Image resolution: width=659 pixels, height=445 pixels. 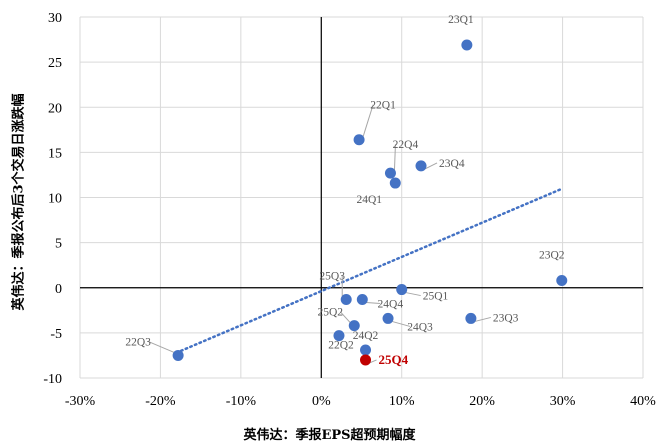 What do you see at coordinates (19, 202) in the screenshot?
I see `y-axis-title: 英伟达：季报公布后3个交易日涨跌幅` at bounding box center [19, 202].